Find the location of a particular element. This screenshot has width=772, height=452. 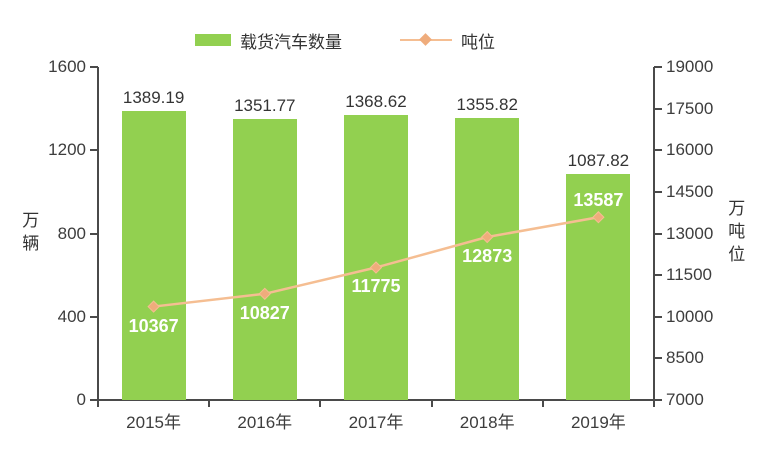

legend-line-swatch-icon is located at coordinates (426, 39).